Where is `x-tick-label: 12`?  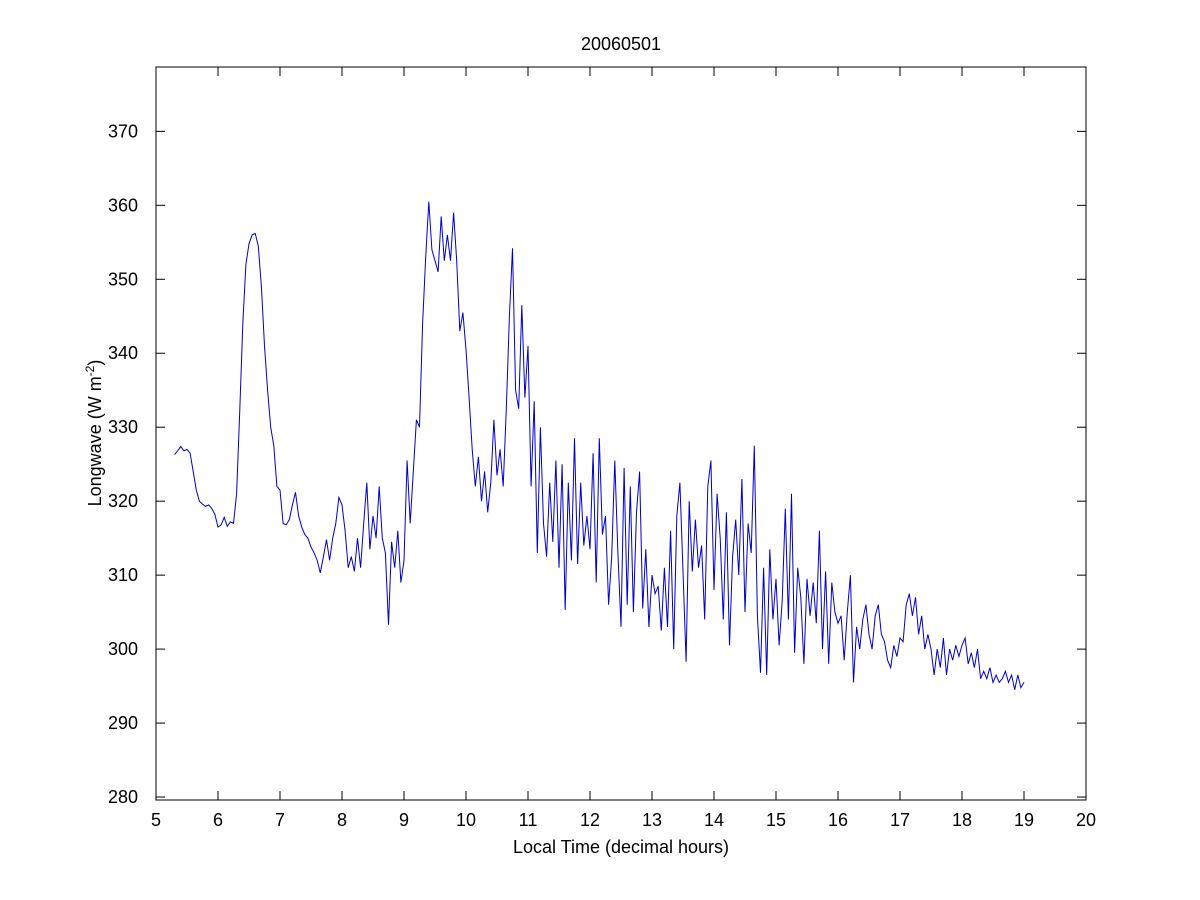
x-tick-label: 12 is located at coordinates (590, 820).